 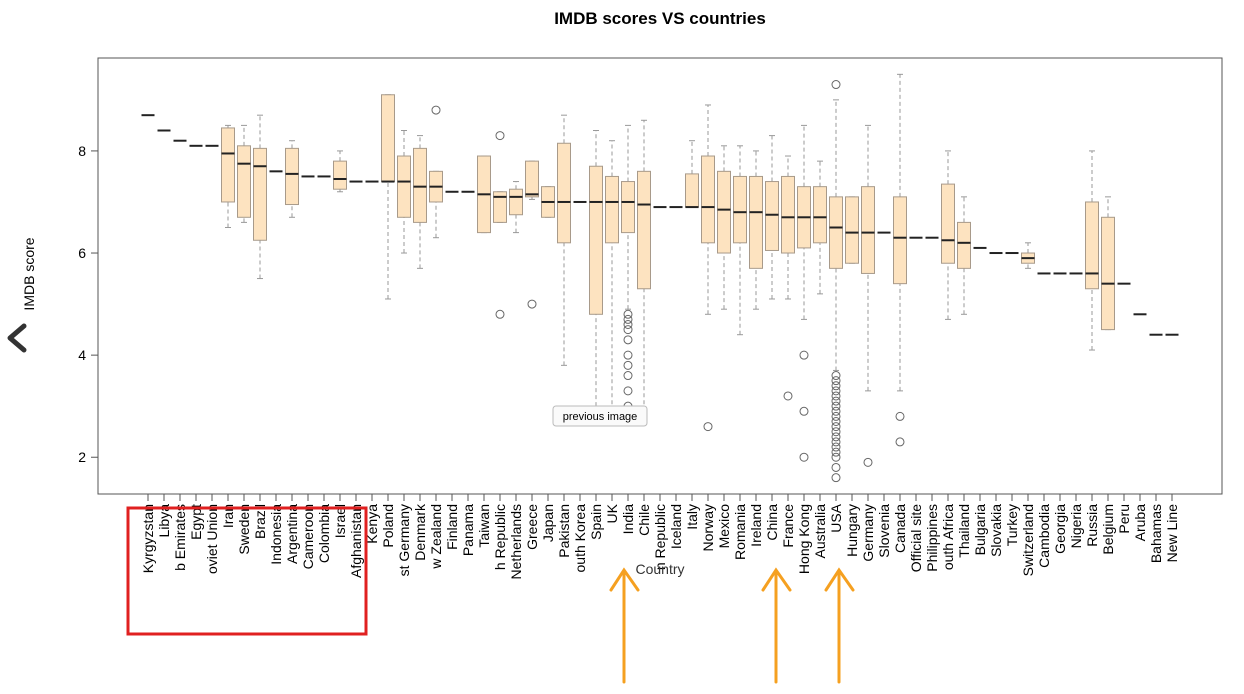 I want to click on x-tick-label: Australia, so click(x=820, y=531).